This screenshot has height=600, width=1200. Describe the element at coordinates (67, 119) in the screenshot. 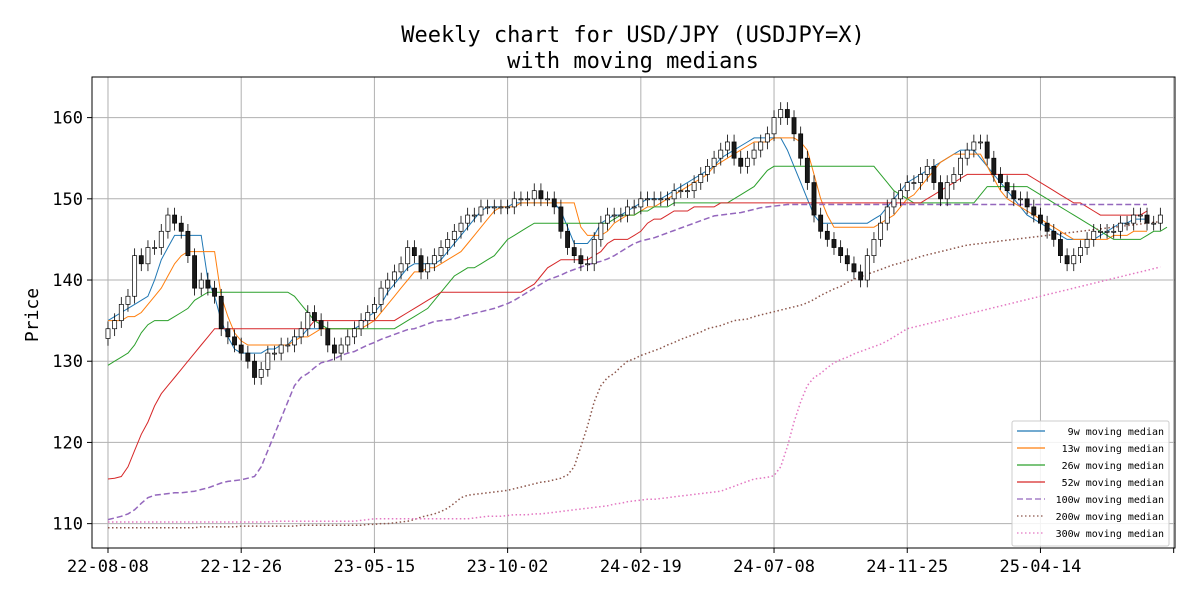

I see `y-tick-label: 160` at that location.